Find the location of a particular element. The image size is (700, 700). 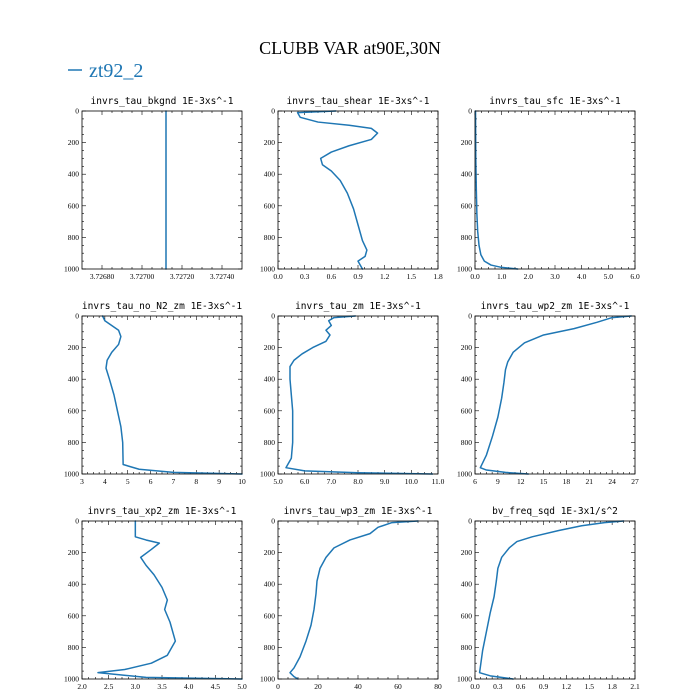

figure-title: CLUBB VAR at90E,30N is located at coordinates (350, 48).